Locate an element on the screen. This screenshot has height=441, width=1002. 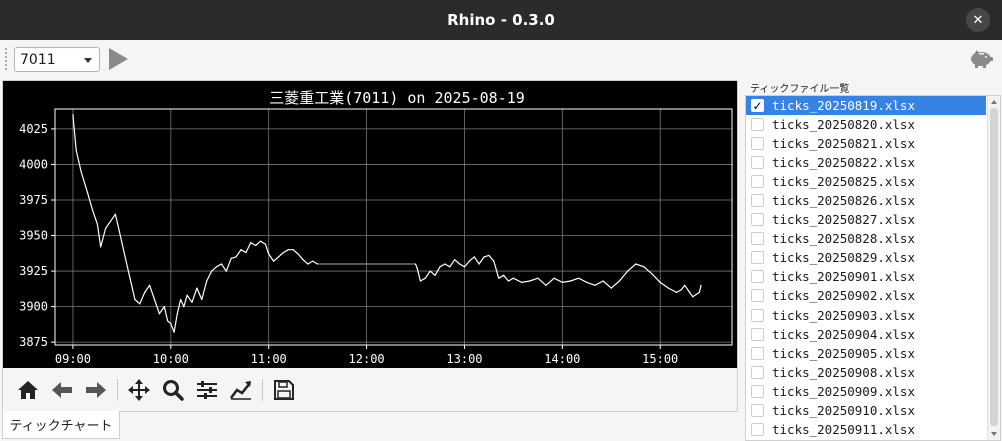
toolbar: 7011 is located at coordinates (501, 59).